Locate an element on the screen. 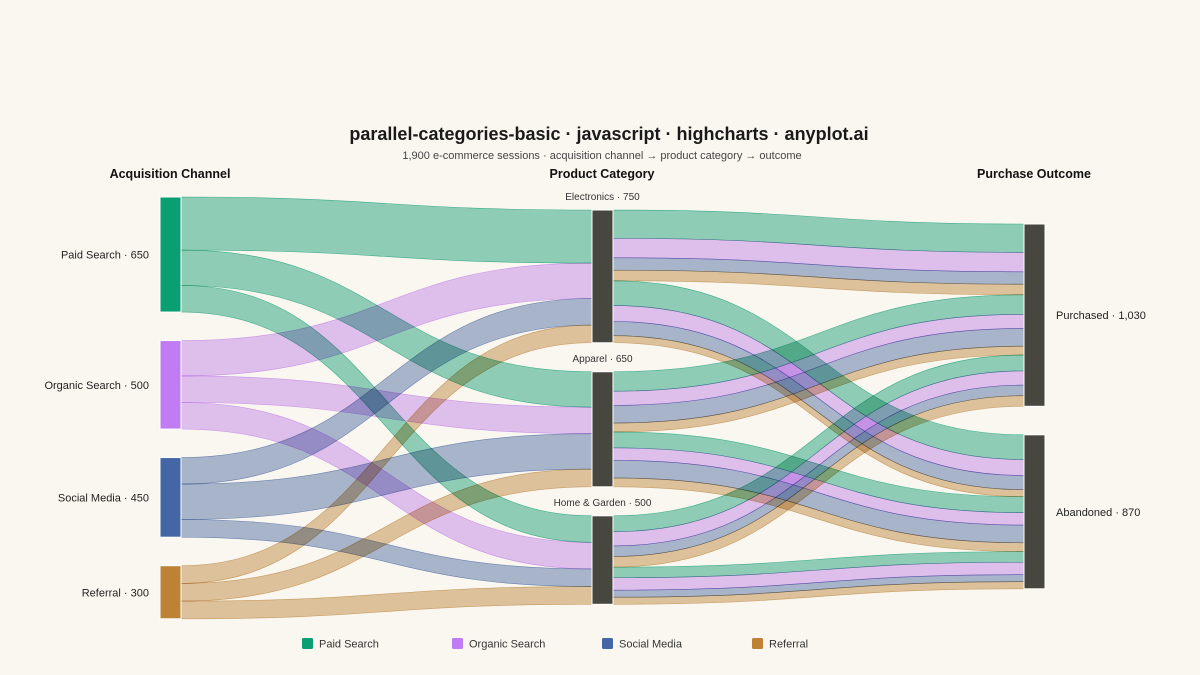 This screenshot has height=675, width=1200. dimension-label-channel: Acquisition Channel is located at coordinates (170, 174).